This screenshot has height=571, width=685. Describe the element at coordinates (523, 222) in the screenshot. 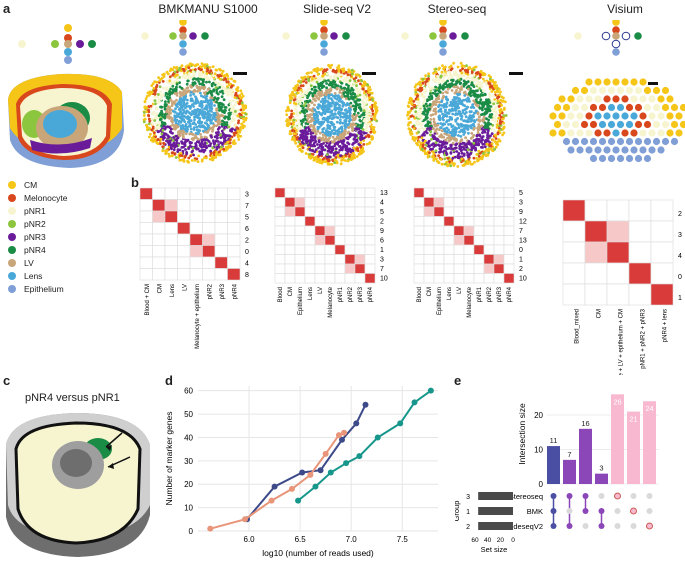

I see `heatmap-row-label: 12` at that location.